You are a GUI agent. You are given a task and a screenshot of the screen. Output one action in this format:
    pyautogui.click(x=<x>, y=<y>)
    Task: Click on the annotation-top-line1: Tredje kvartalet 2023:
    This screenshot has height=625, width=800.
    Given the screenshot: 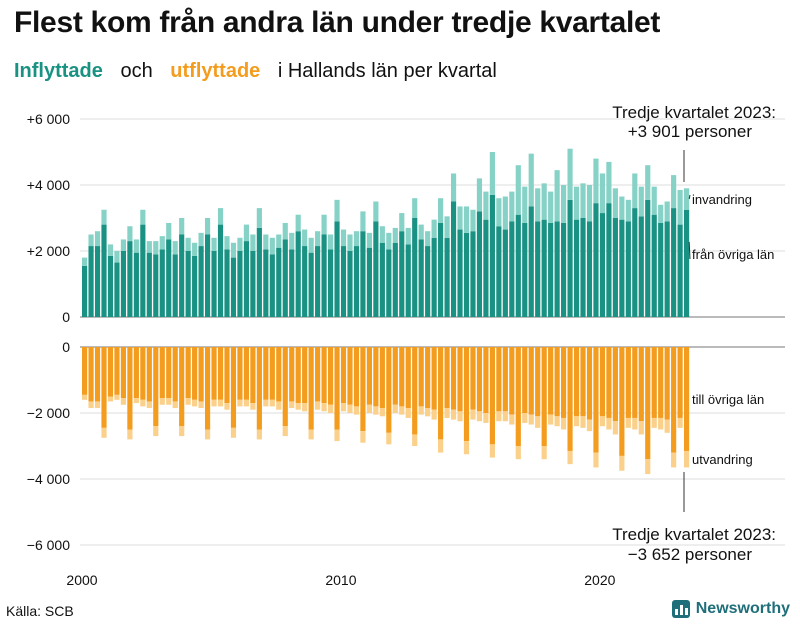 What is the action you would take?
    pyautogui.click(x=694, y=112)
    